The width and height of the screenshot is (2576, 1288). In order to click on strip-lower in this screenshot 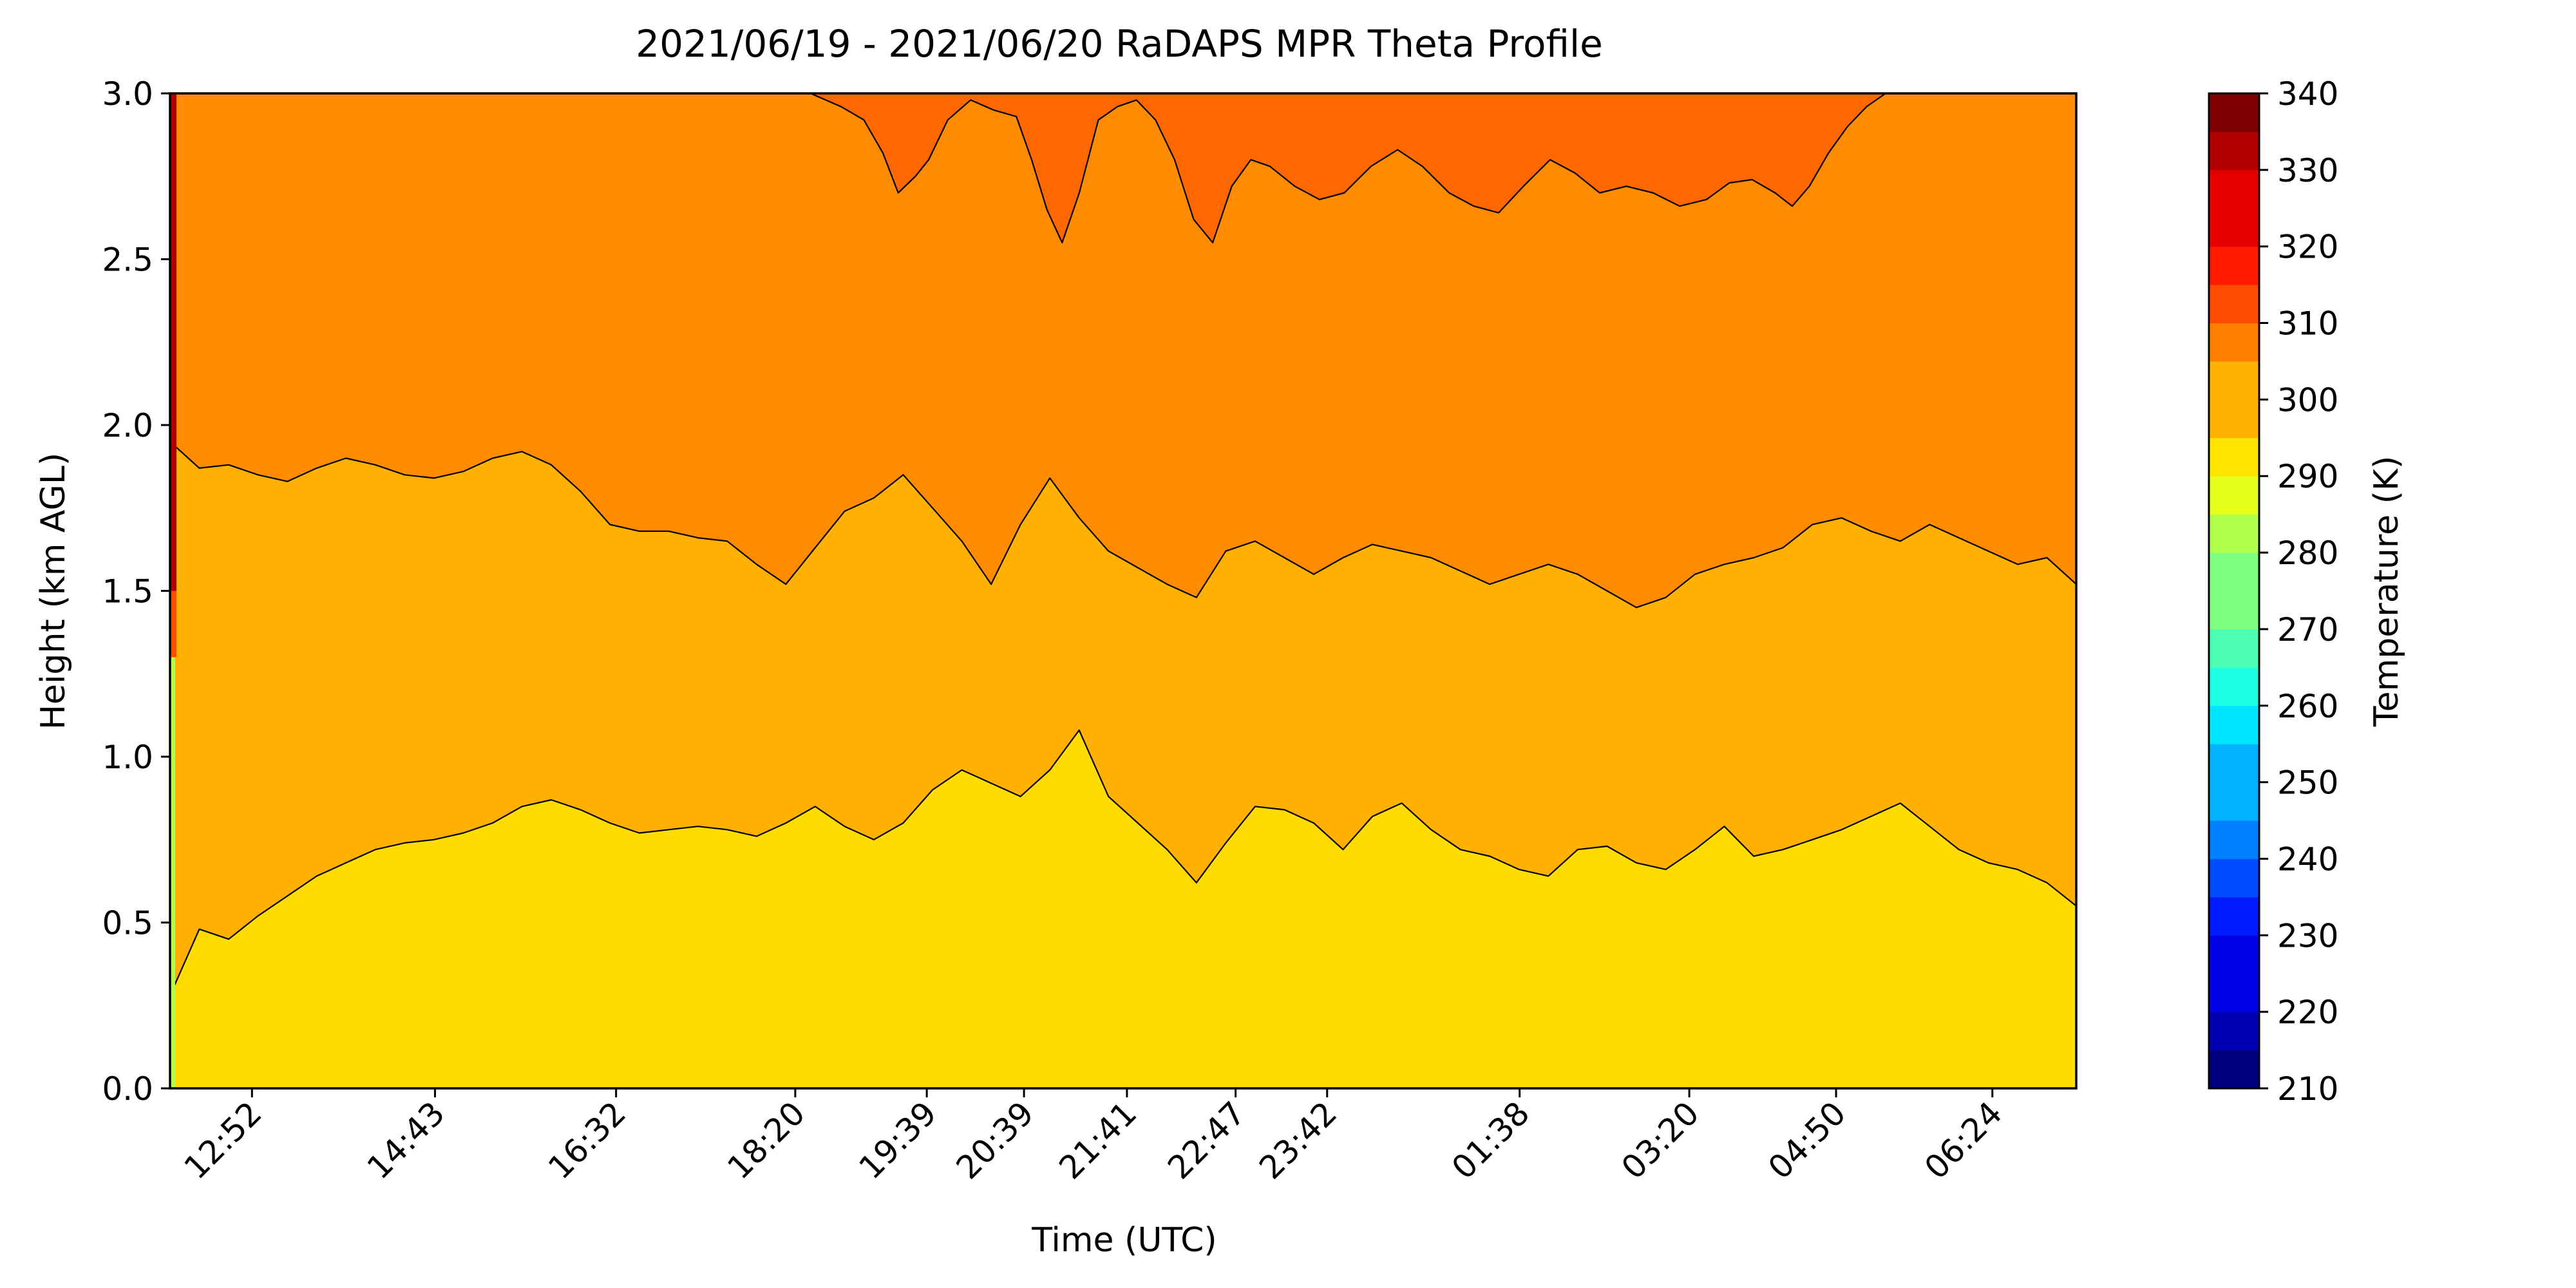, I will do `click(173, 873)`.